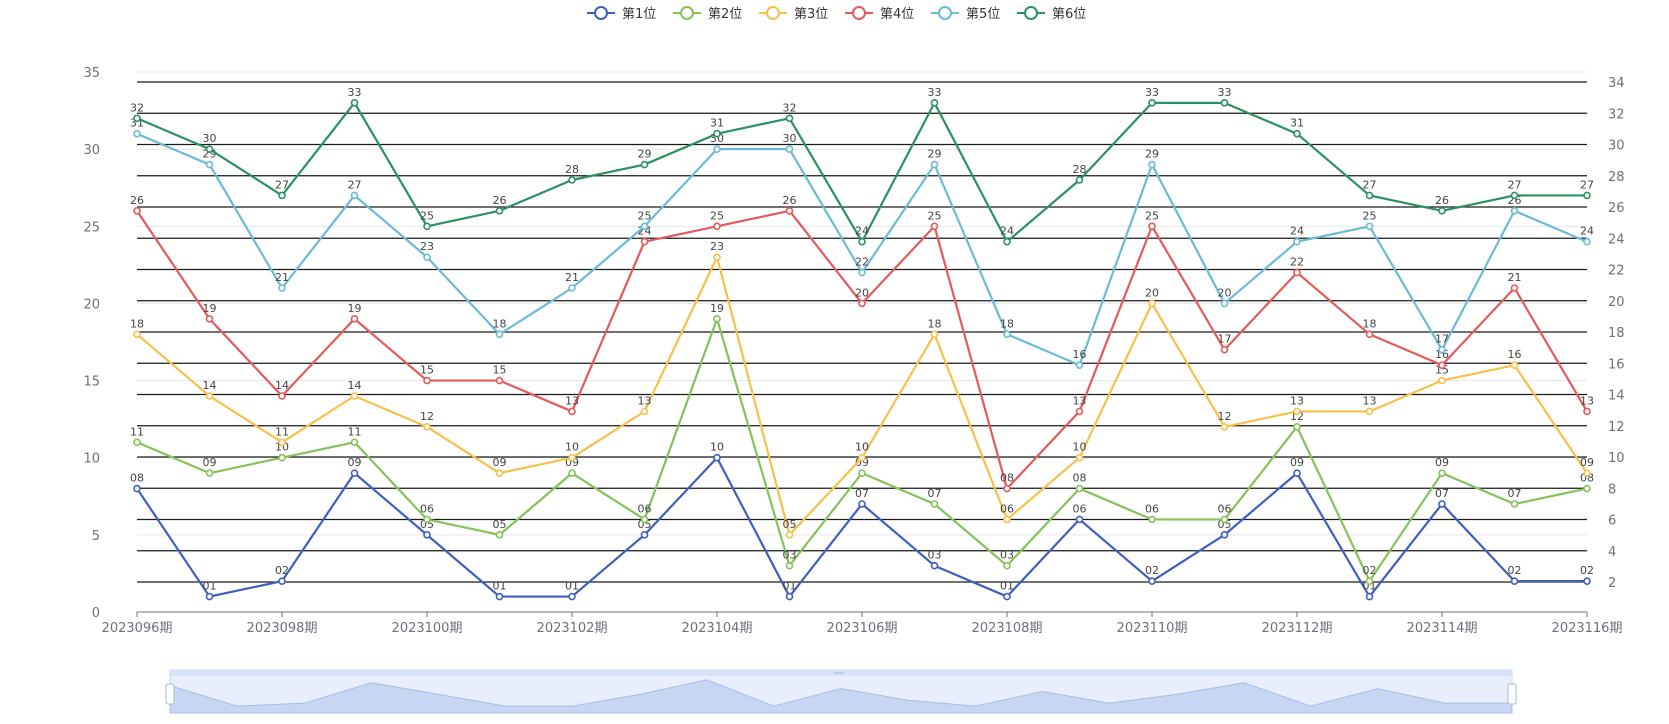 The image size is (1669, 724). I want to click on legend-item-3: 第3位, so click(793, 14).